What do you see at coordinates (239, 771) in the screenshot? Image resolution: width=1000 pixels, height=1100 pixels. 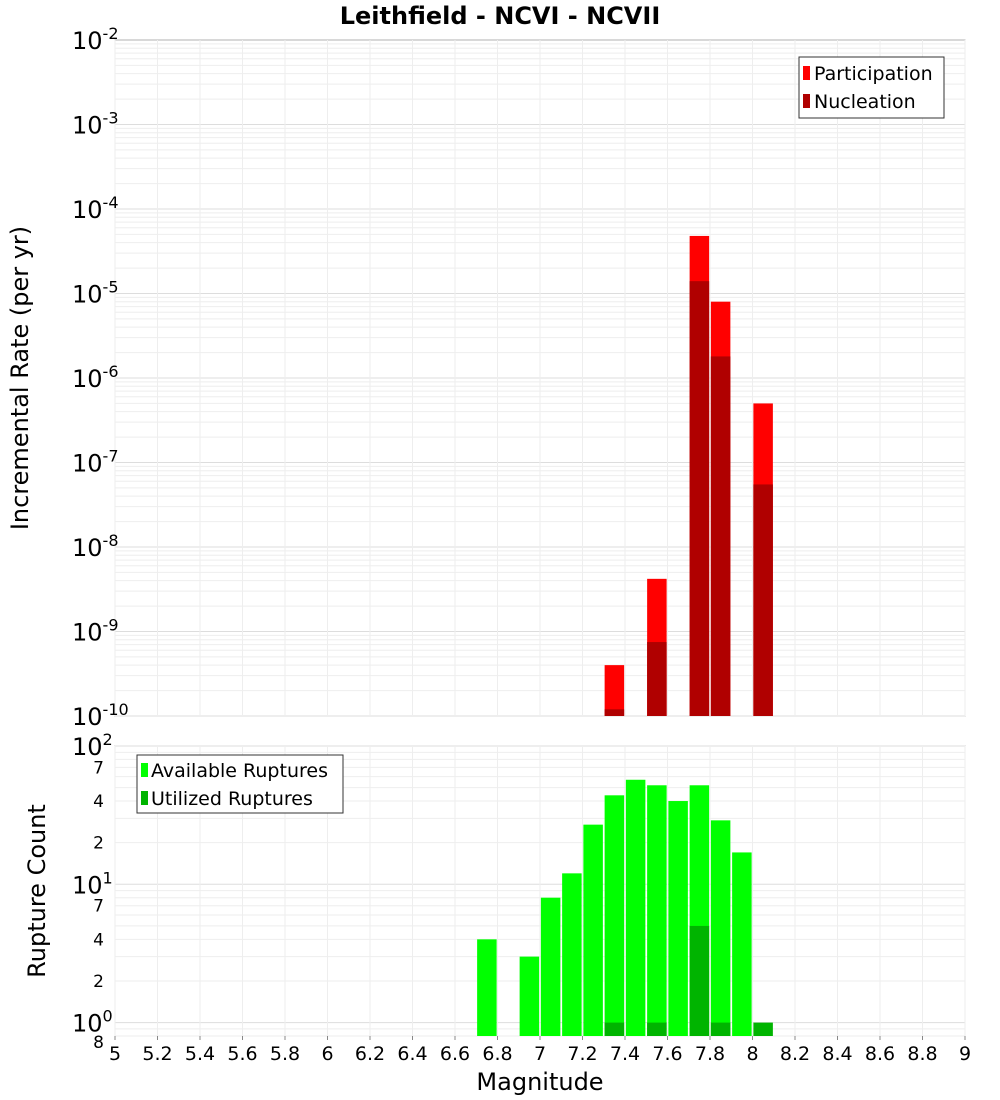 I see `legend-available-label: Available Ruptures` at bounding box center [239, 771].